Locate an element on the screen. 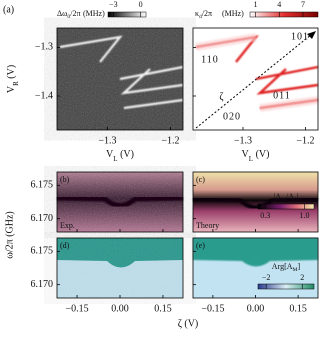  colorbar-tick-label: 2 is located at coordinates (302, 277).